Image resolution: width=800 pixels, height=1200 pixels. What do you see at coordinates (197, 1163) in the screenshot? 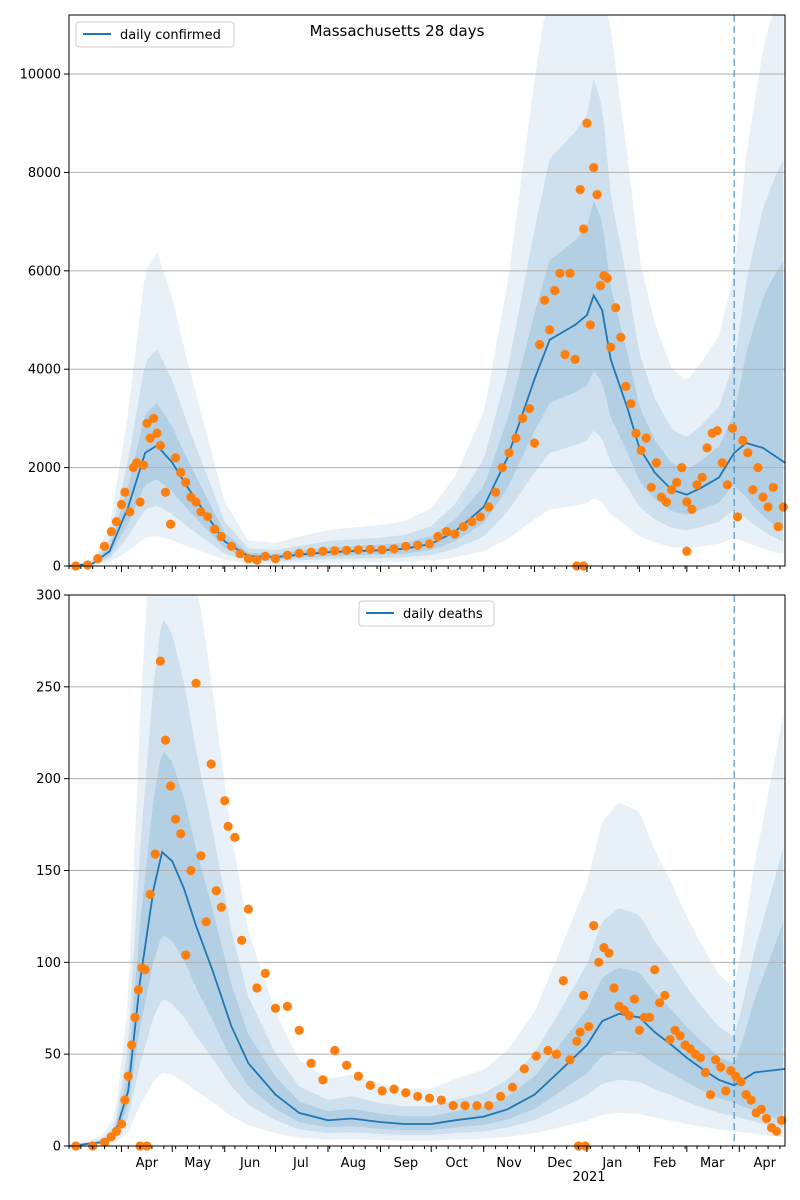
I see `x-tick-label: May` at bounding box center [197, 1163].